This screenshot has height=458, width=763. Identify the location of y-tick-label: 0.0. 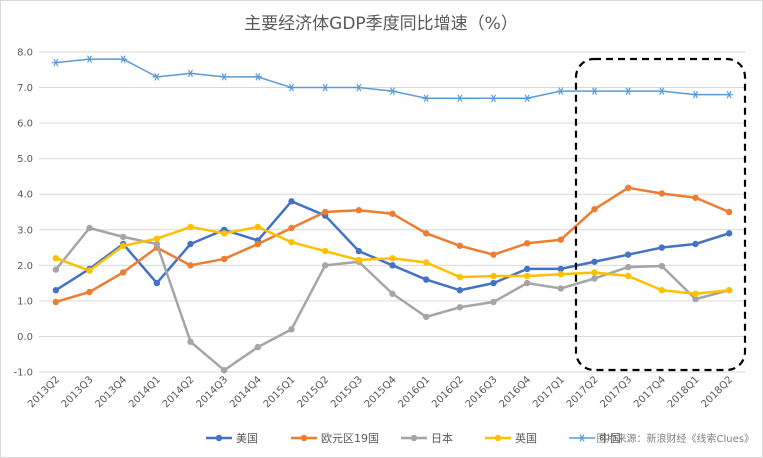
(25, 337).